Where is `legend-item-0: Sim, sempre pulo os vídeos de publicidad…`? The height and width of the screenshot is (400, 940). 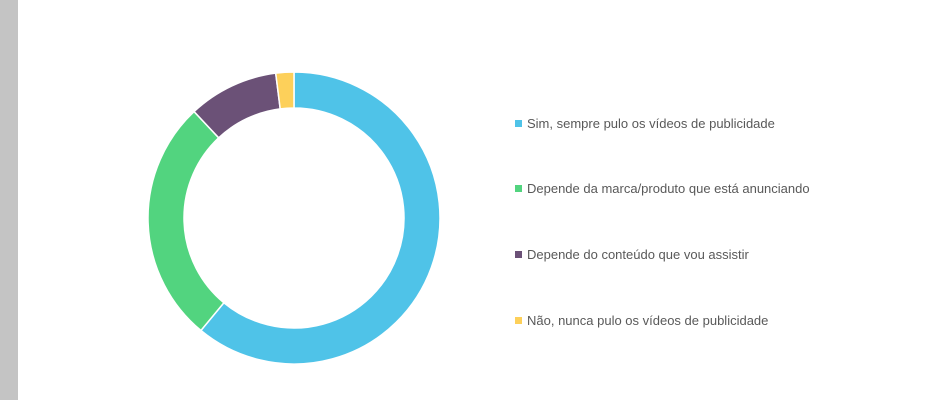
legend-item-0: Sim, sempre pulo os vídeos de publicidad… is located at coordinates (645, 123).